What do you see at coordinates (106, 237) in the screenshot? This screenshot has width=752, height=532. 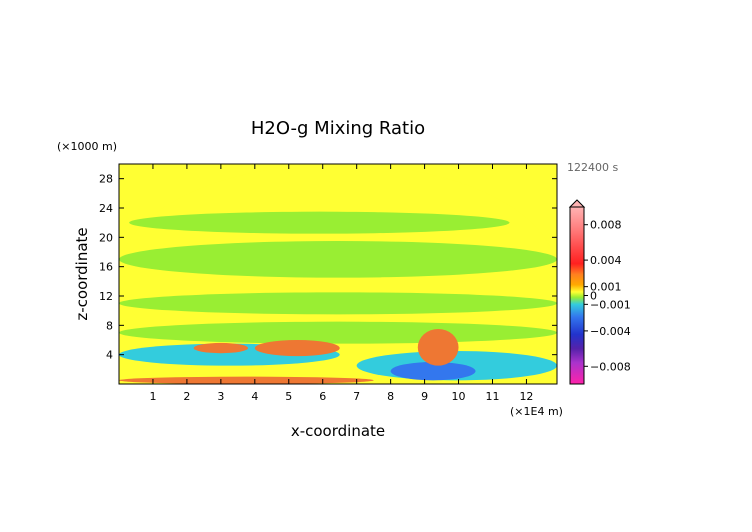 I see `y-tick-label: 20` at bounding box center [106, 237].